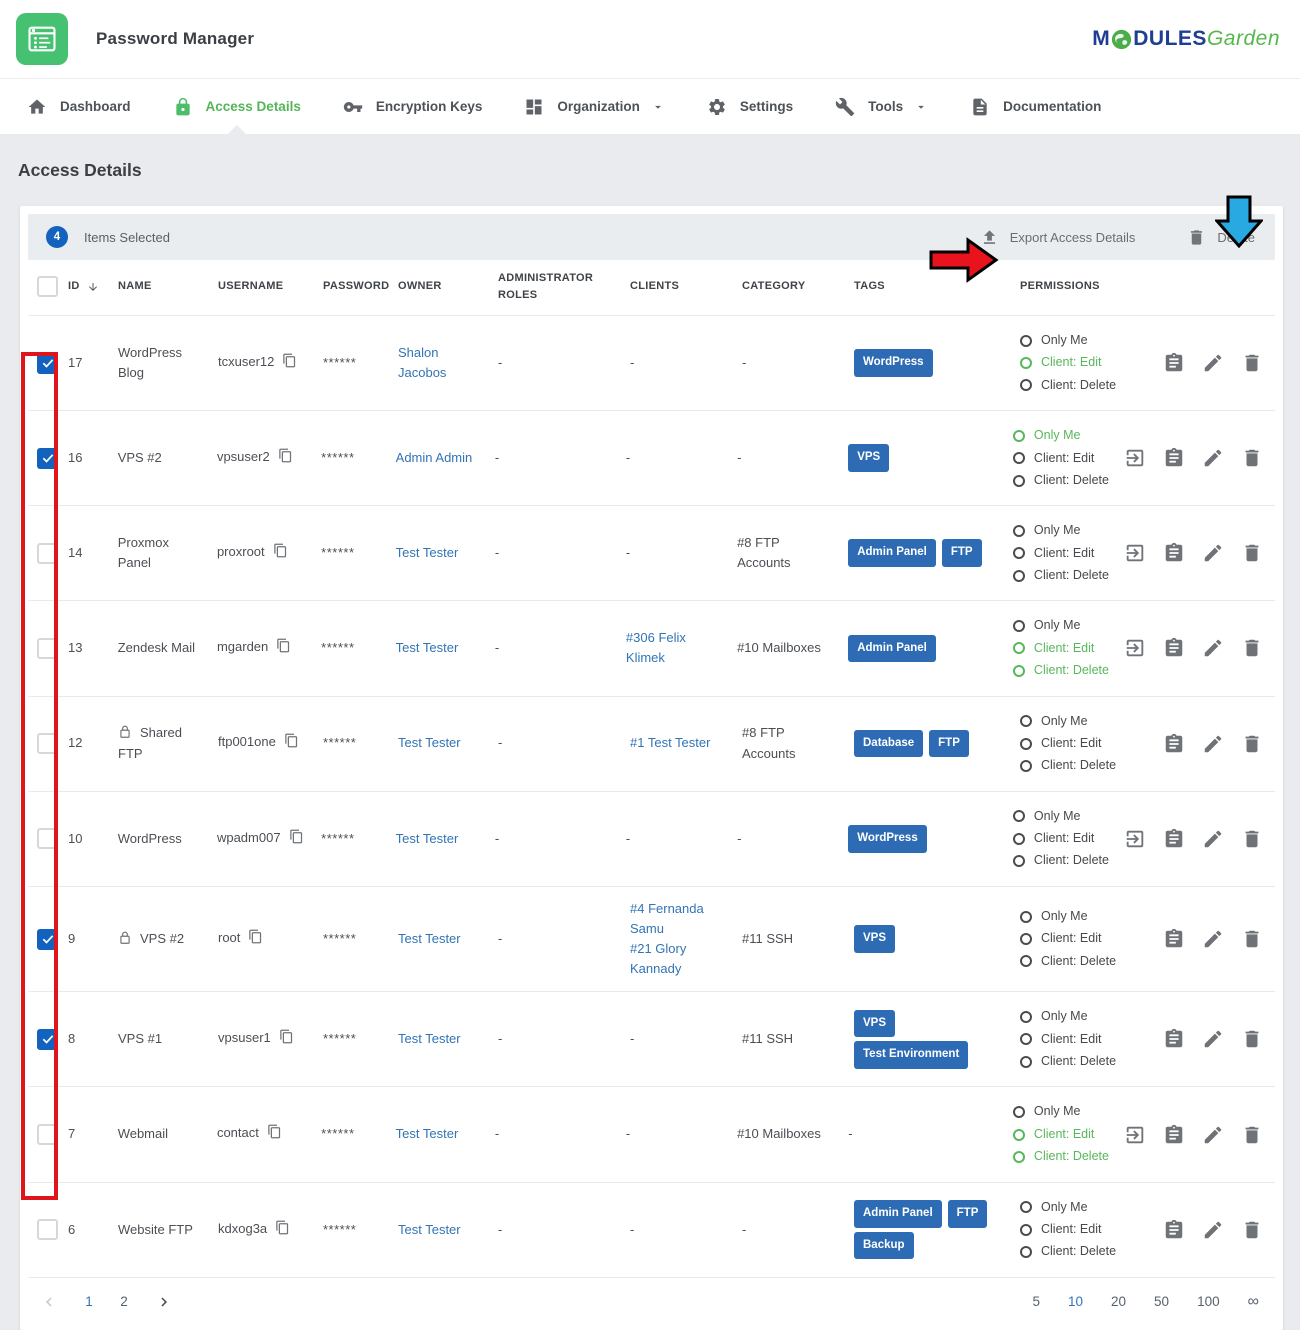  I want to click on tag-database: Database, so click(889, 743).